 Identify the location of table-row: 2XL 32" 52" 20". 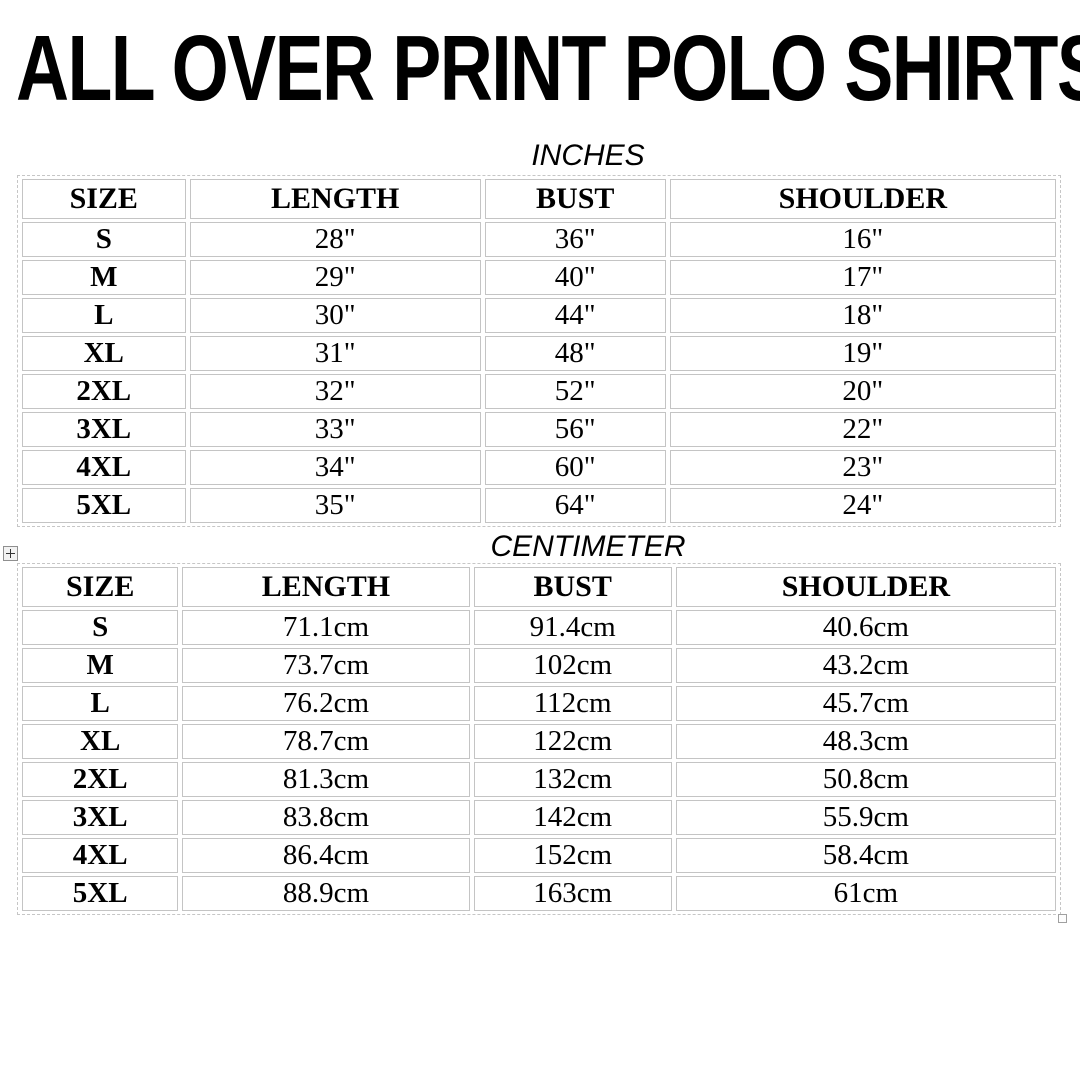
(539, 391).